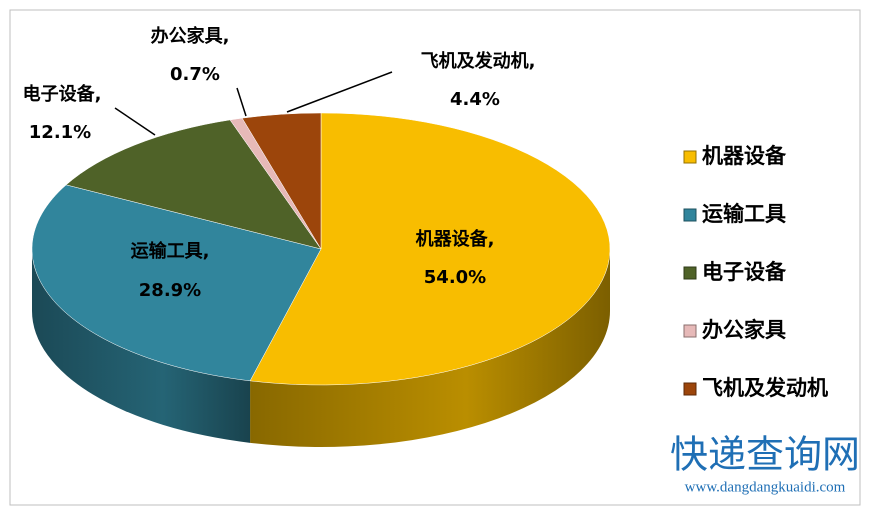  I want to click on slice-side, so click(141, 346).